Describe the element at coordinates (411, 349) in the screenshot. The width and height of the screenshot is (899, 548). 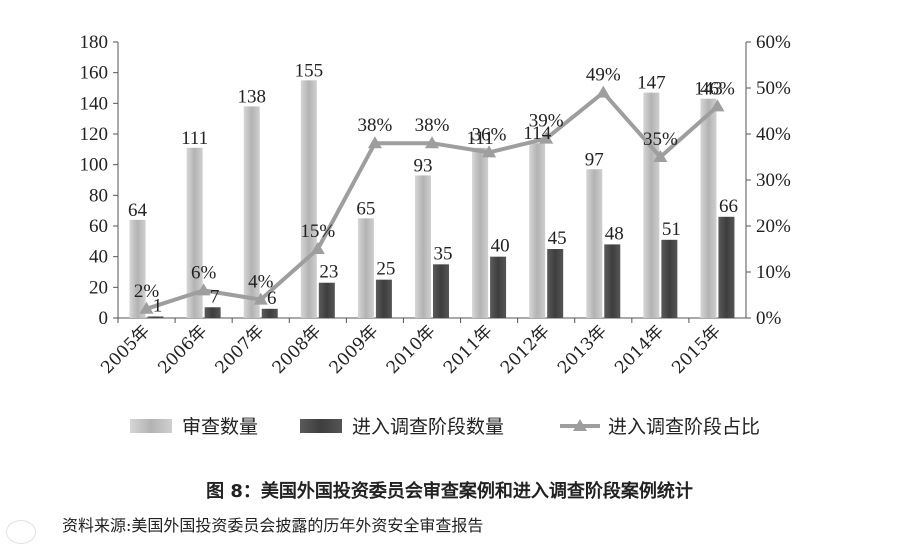
I see `x-tick-label: 2010年` at that location.